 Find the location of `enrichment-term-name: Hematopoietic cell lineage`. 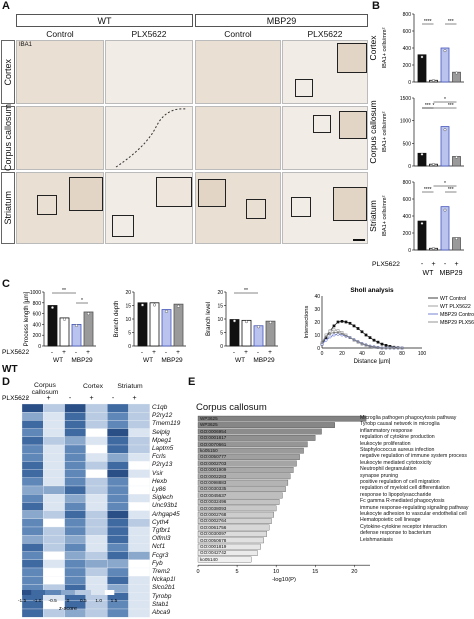

enrichment-term-name: Hematopoietic cell lineage is located at coordinates (390, 520).